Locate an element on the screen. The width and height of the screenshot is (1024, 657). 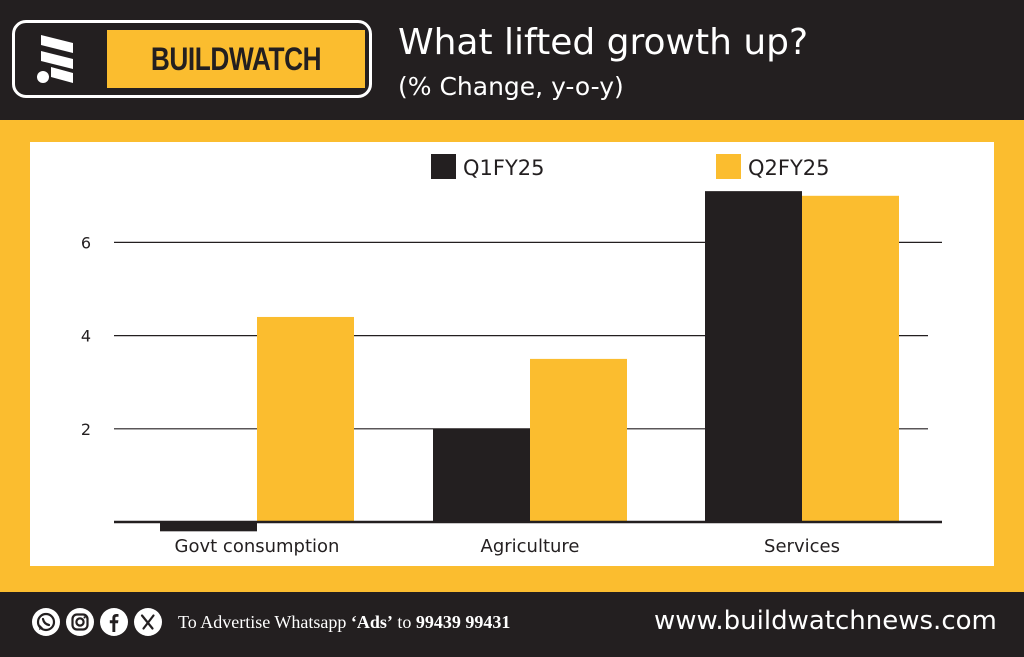
x-tick-label: Services is located at coordinates (802, 546).